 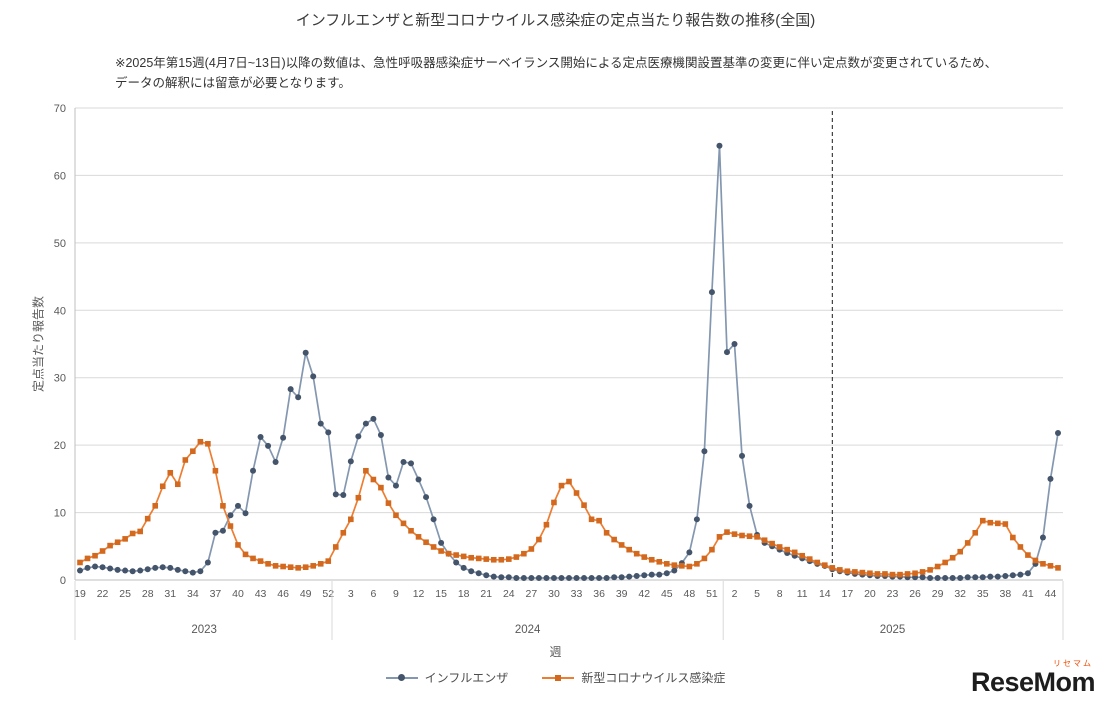 What do you see at coordinates (622, 594) in the screenshot?
I see `svg-text: 39` at bounding box center [622, 594].